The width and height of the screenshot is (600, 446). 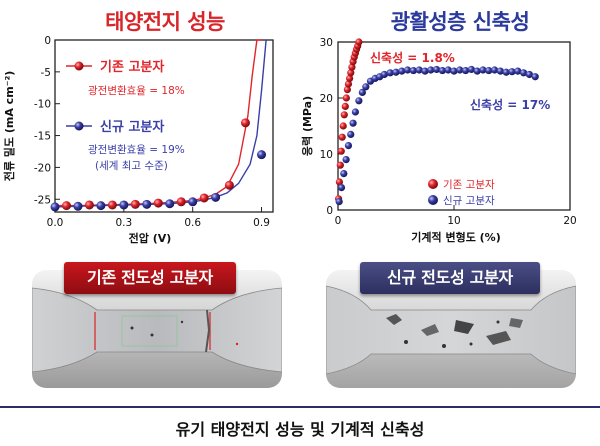 What do you see at coordinates (329, 211) in the screenshot?
I see `ss-y-tick-label: 0` at bounding box center [329, 211].